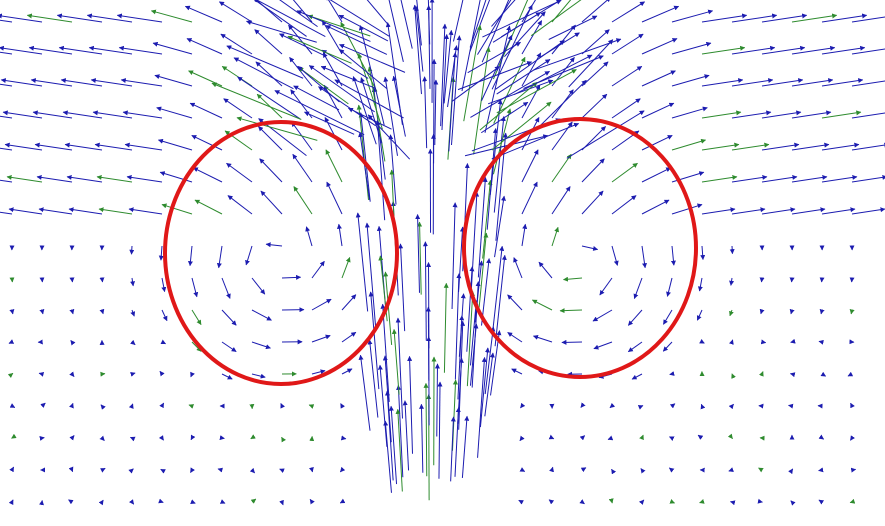 The image size is (885, 526). Describe the element at coordinates (281, 253) in the screenshot. I see `highlight-circle-left` at that location.